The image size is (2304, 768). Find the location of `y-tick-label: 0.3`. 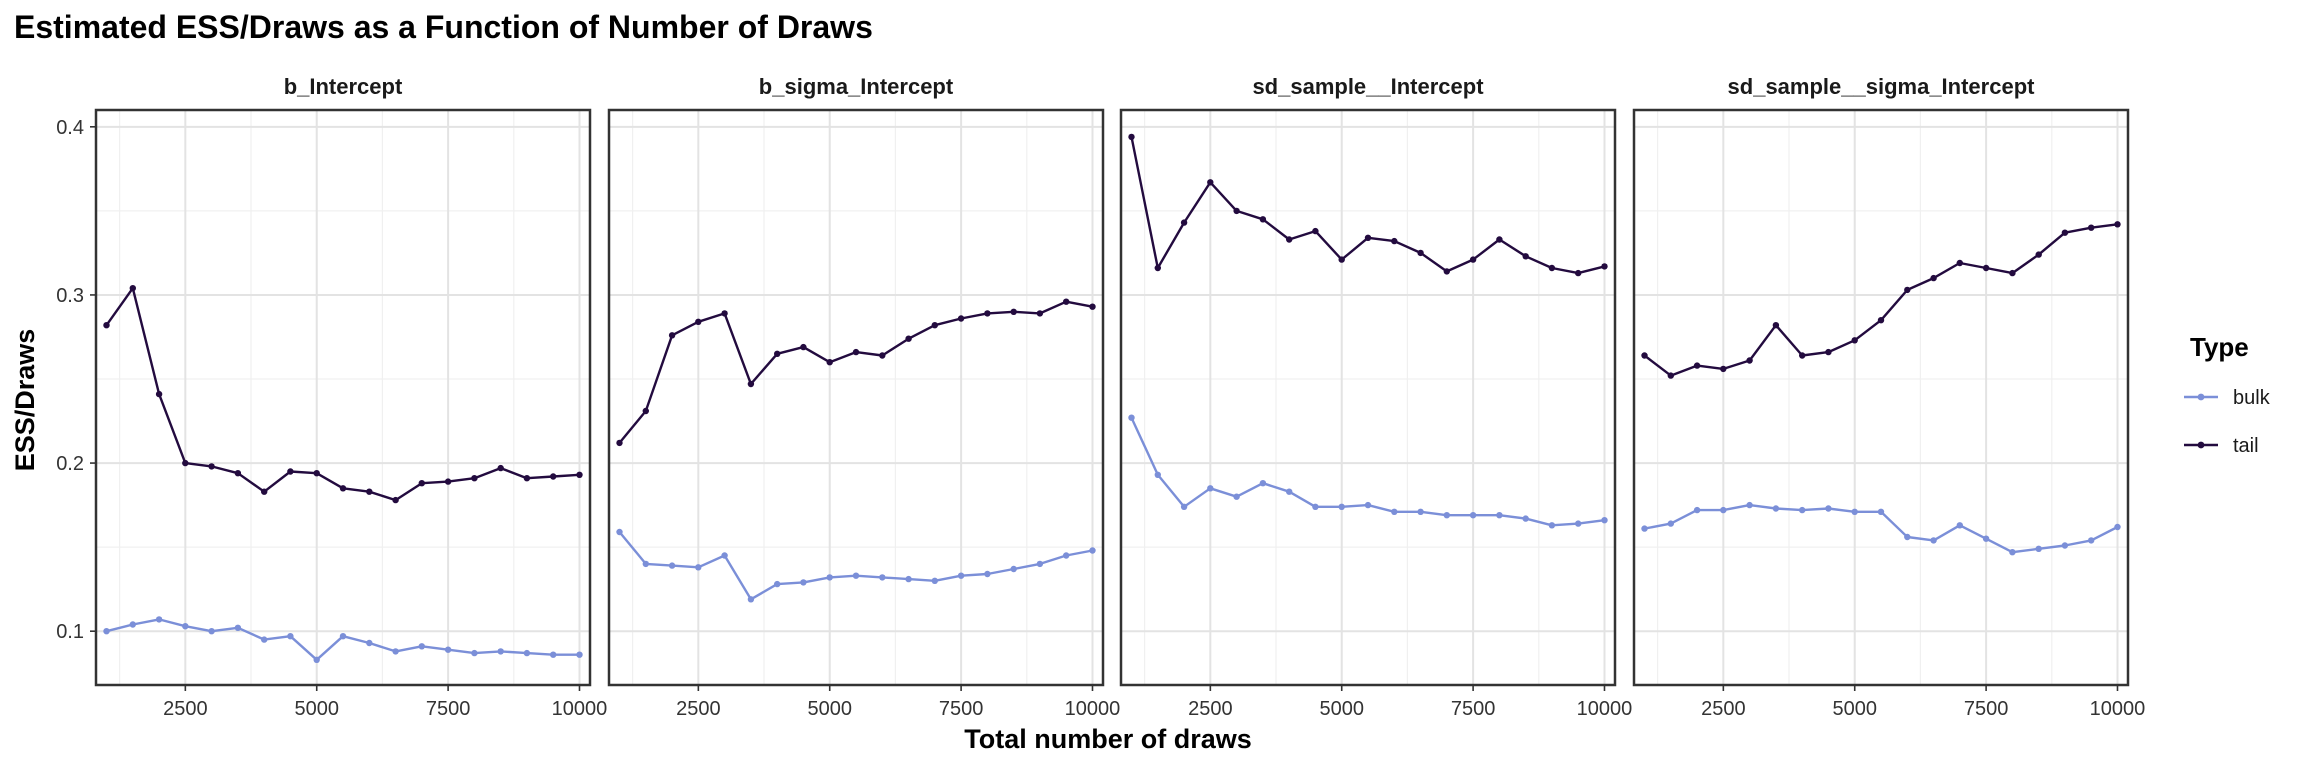

y-tick-label: 0.3 is located at coordinates (70, 296).